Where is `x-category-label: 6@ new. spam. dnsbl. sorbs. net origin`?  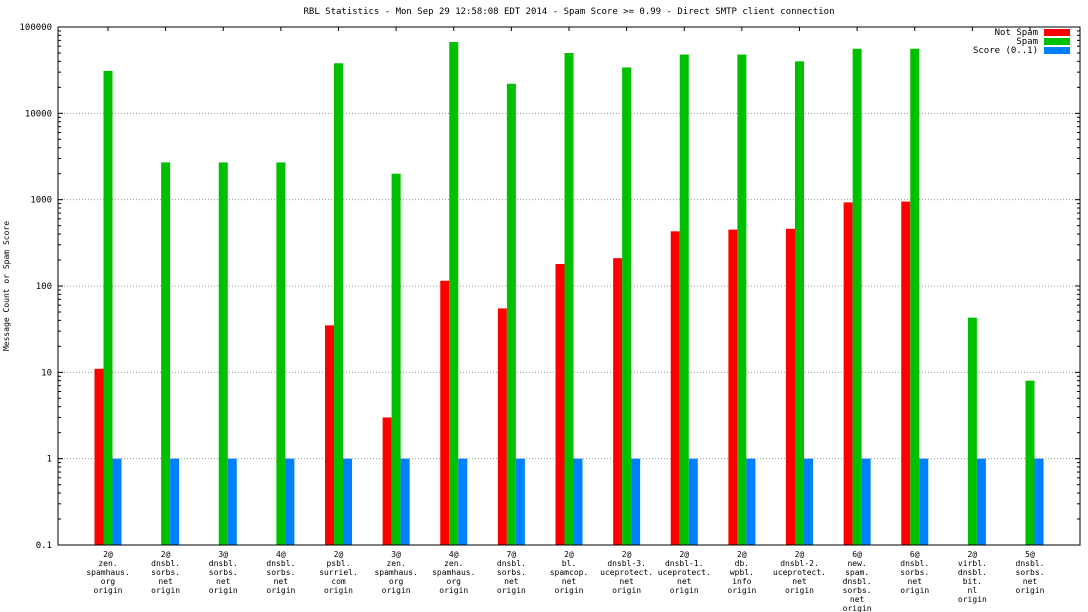 x-category-label: 6@ new. spam. dnsbl. sorbs. net origin is located at coordinates (857, 581).